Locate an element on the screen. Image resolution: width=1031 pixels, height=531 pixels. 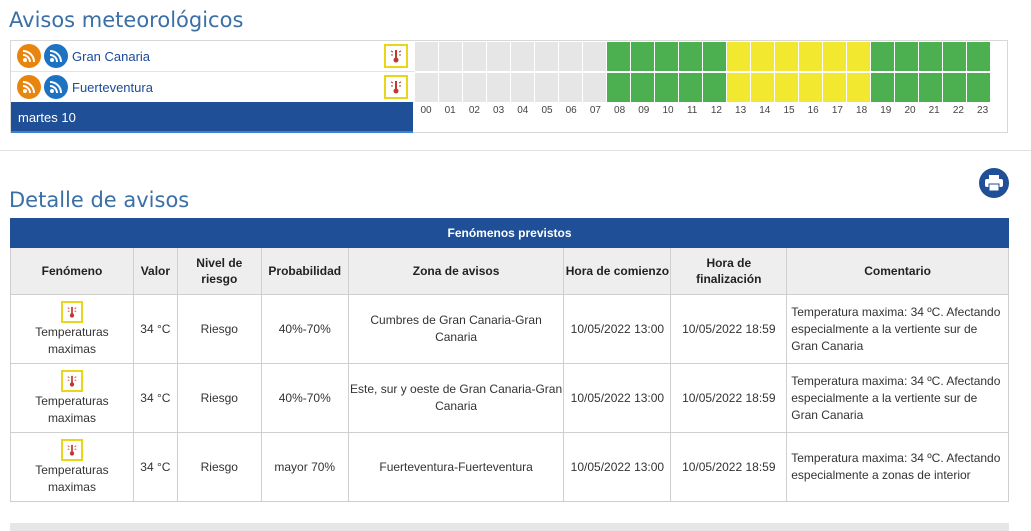
hour-label: 15 is located at coordinates (789, 110).